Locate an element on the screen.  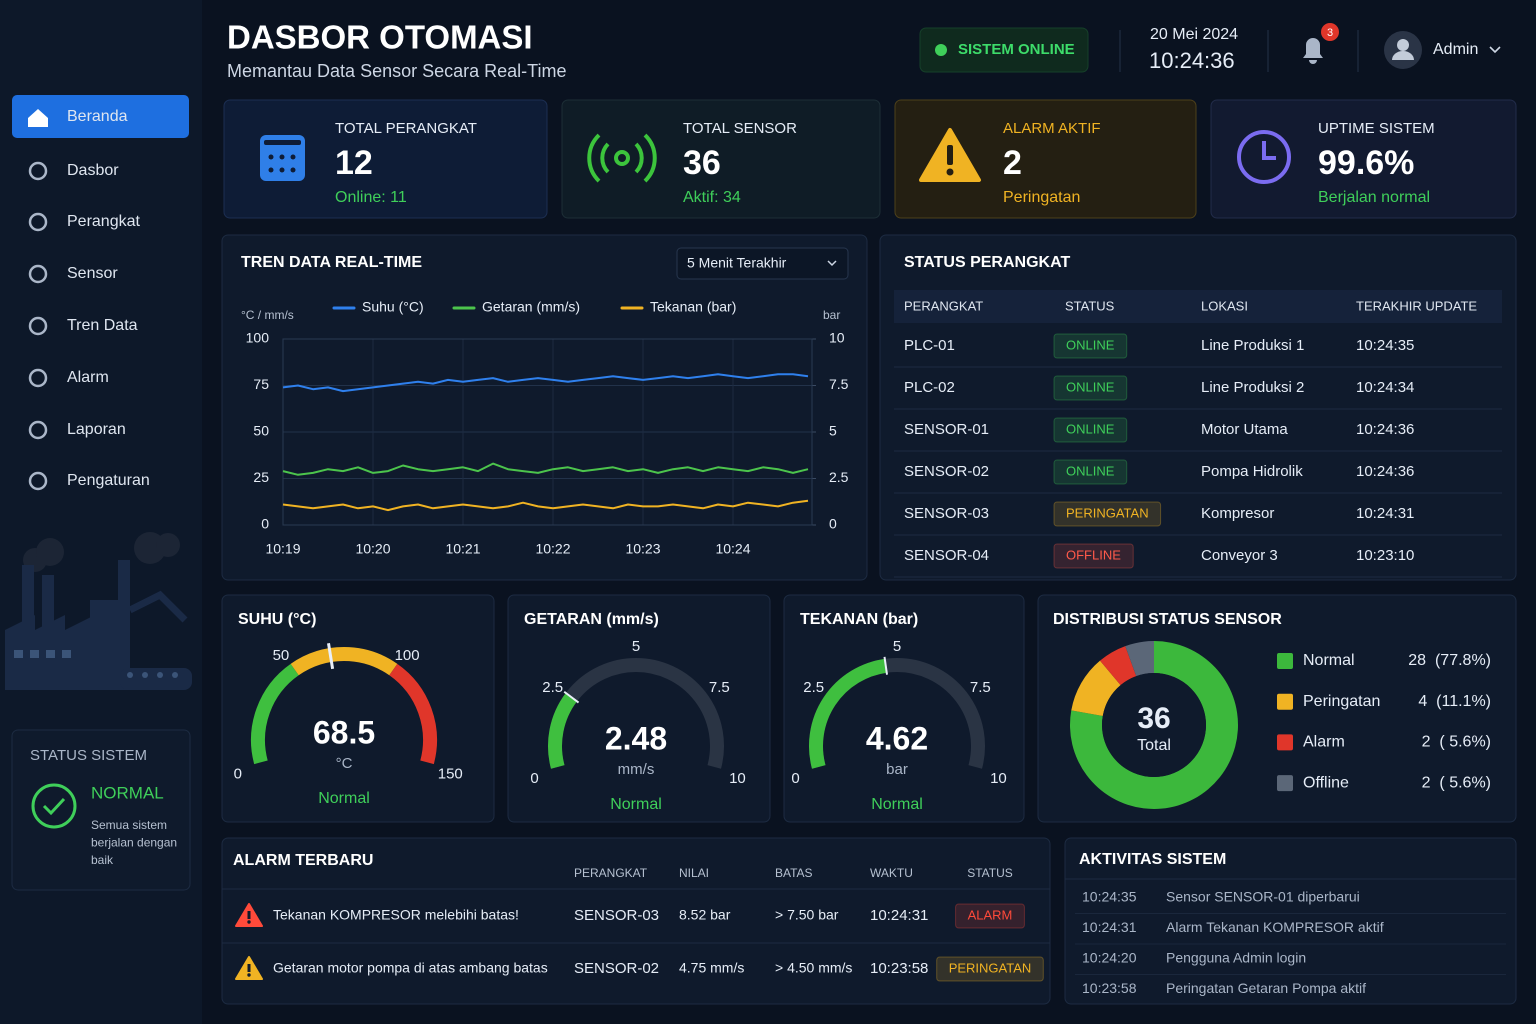
device-updated: 10:24:36 is located at coordinates (1385, 429).